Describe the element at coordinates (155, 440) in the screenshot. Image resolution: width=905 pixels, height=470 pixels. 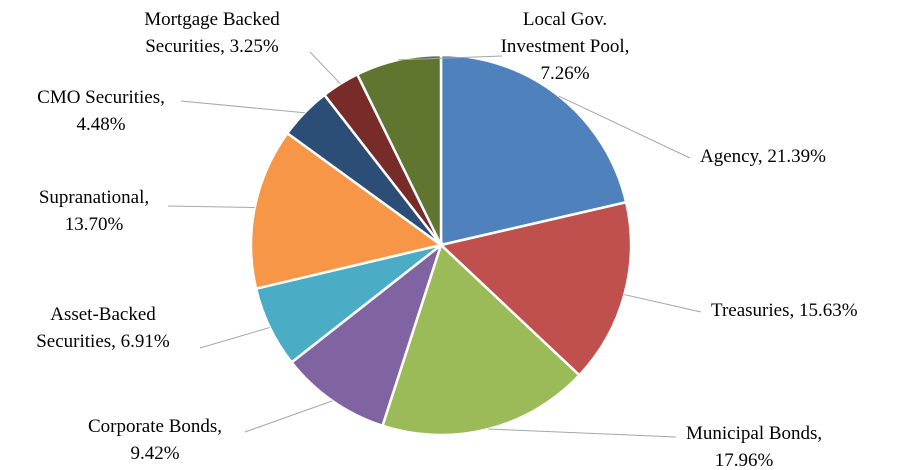
I see `data-label-corporate-bonds: Corporate Bonds, 9.42%` at that location.